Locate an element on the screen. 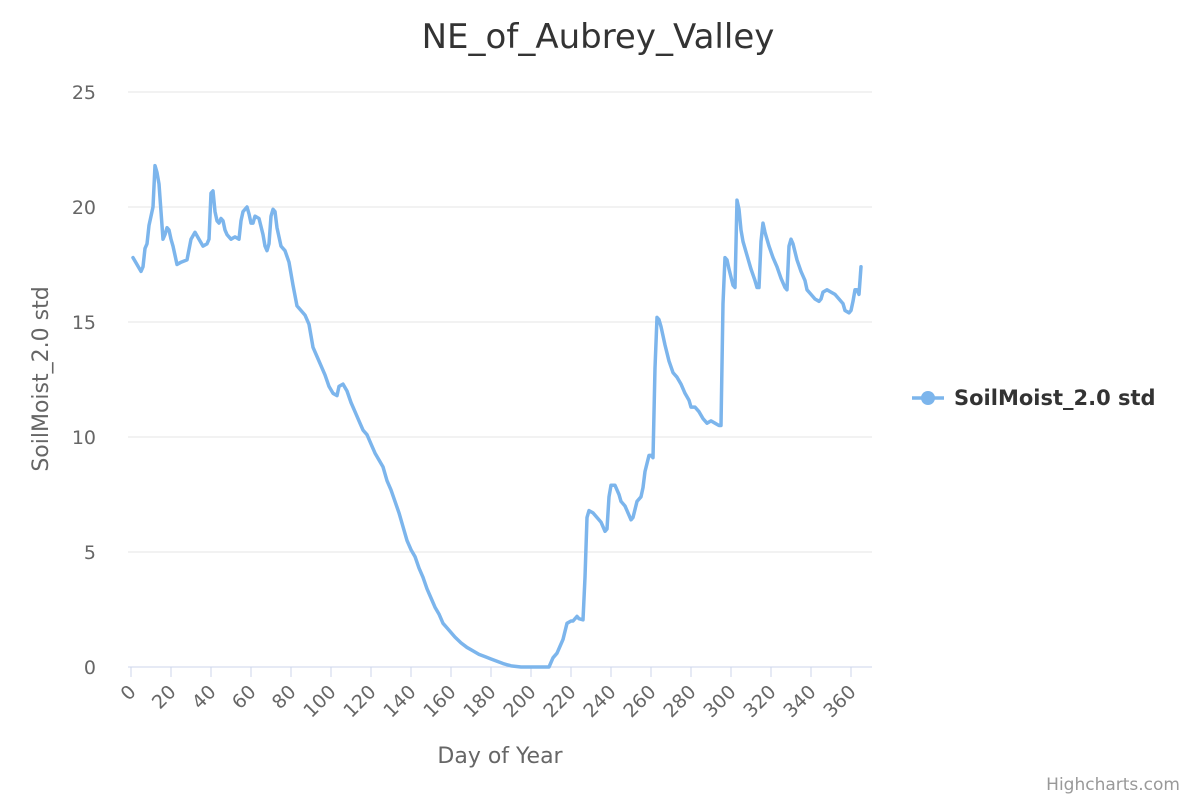 Image resolution: width=1200 pixels, height=805 pixels. y-tick-label: 10 is located at coordinates (84, 438).